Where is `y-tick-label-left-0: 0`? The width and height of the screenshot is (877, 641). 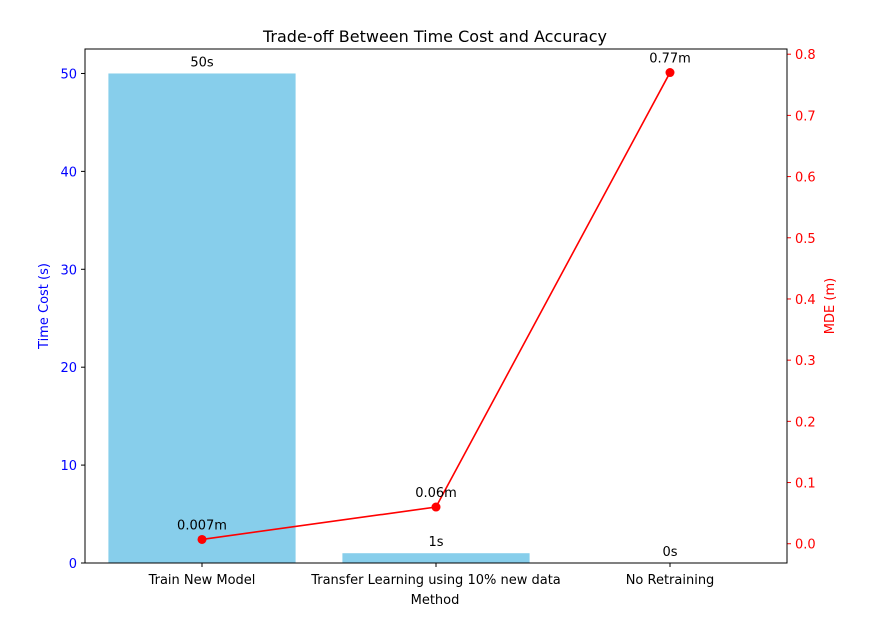
y-tick-label-left-0: 0 is located at coordinates (73, 564).